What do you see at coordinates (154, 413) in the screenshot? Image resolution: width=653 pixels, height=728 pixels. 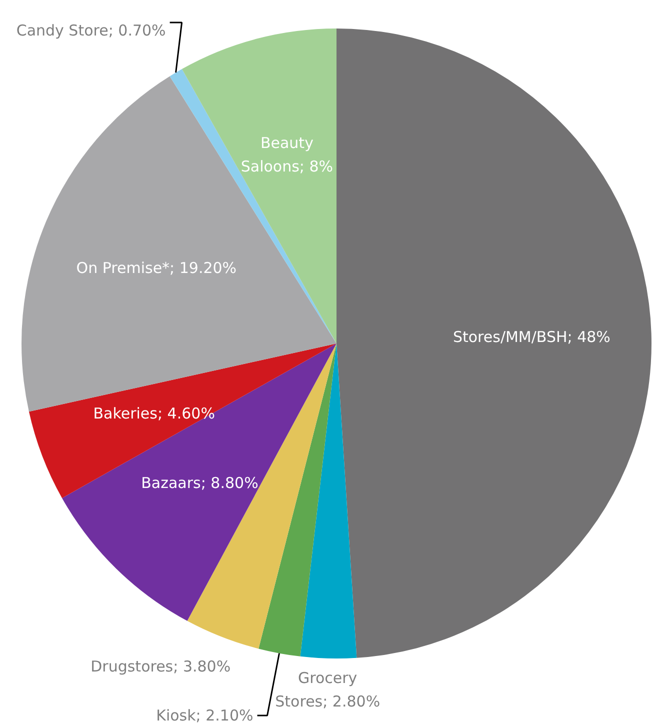 I see `slice-label: Bakeries; 4.60%` at bounding box center [154, 413].